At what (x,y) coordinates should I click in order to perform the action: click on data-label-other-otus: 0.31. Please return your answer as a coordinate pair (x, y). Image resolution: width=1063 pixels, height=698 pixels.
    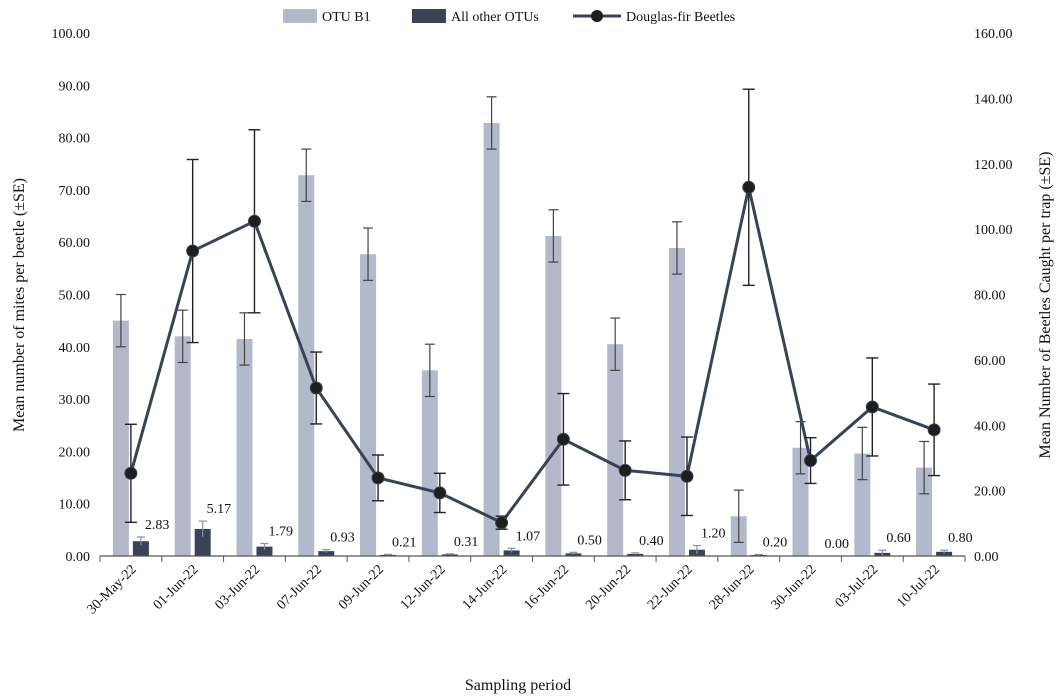
    Looking at the image, I should click on (466, 542).